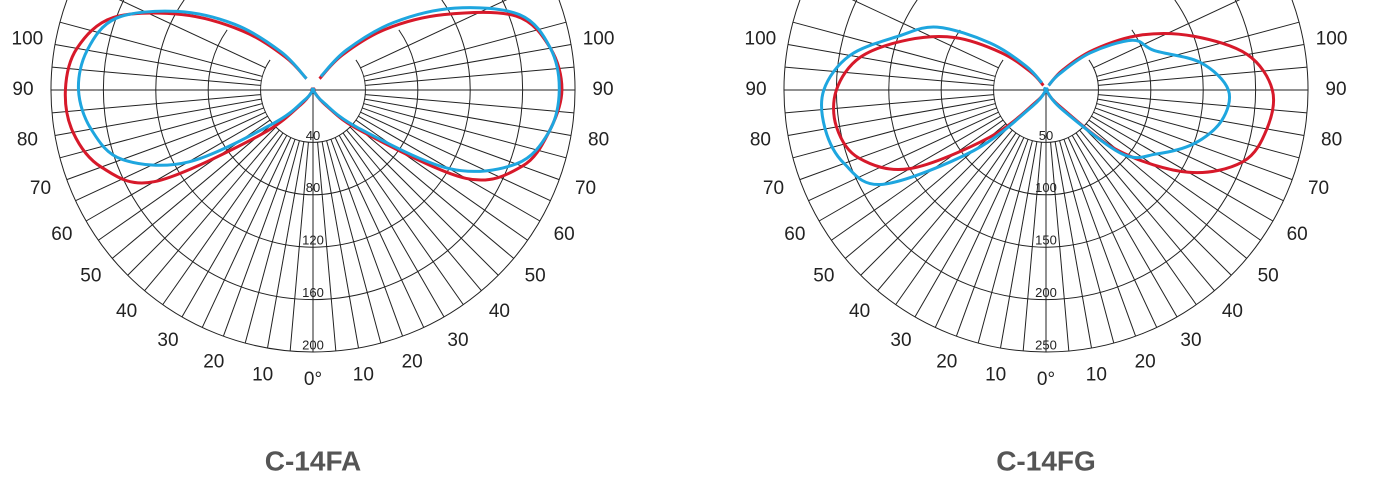  I want to click on r-tick-label: 160, so click(313, 292).